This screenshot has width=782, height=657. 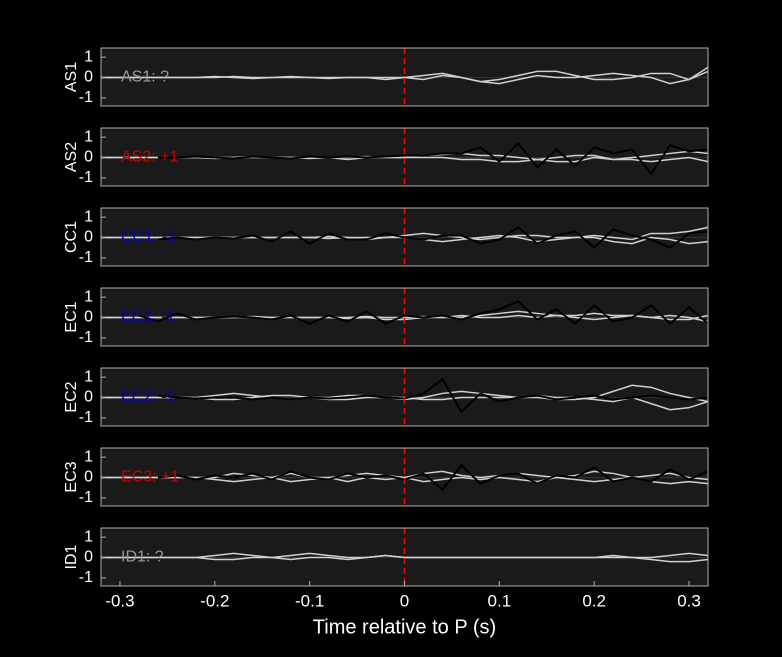 What do you see at coordinates (150, 477) in the screenshot?
I see `annotation: EC3: +1` at bounding box center [150, 477].